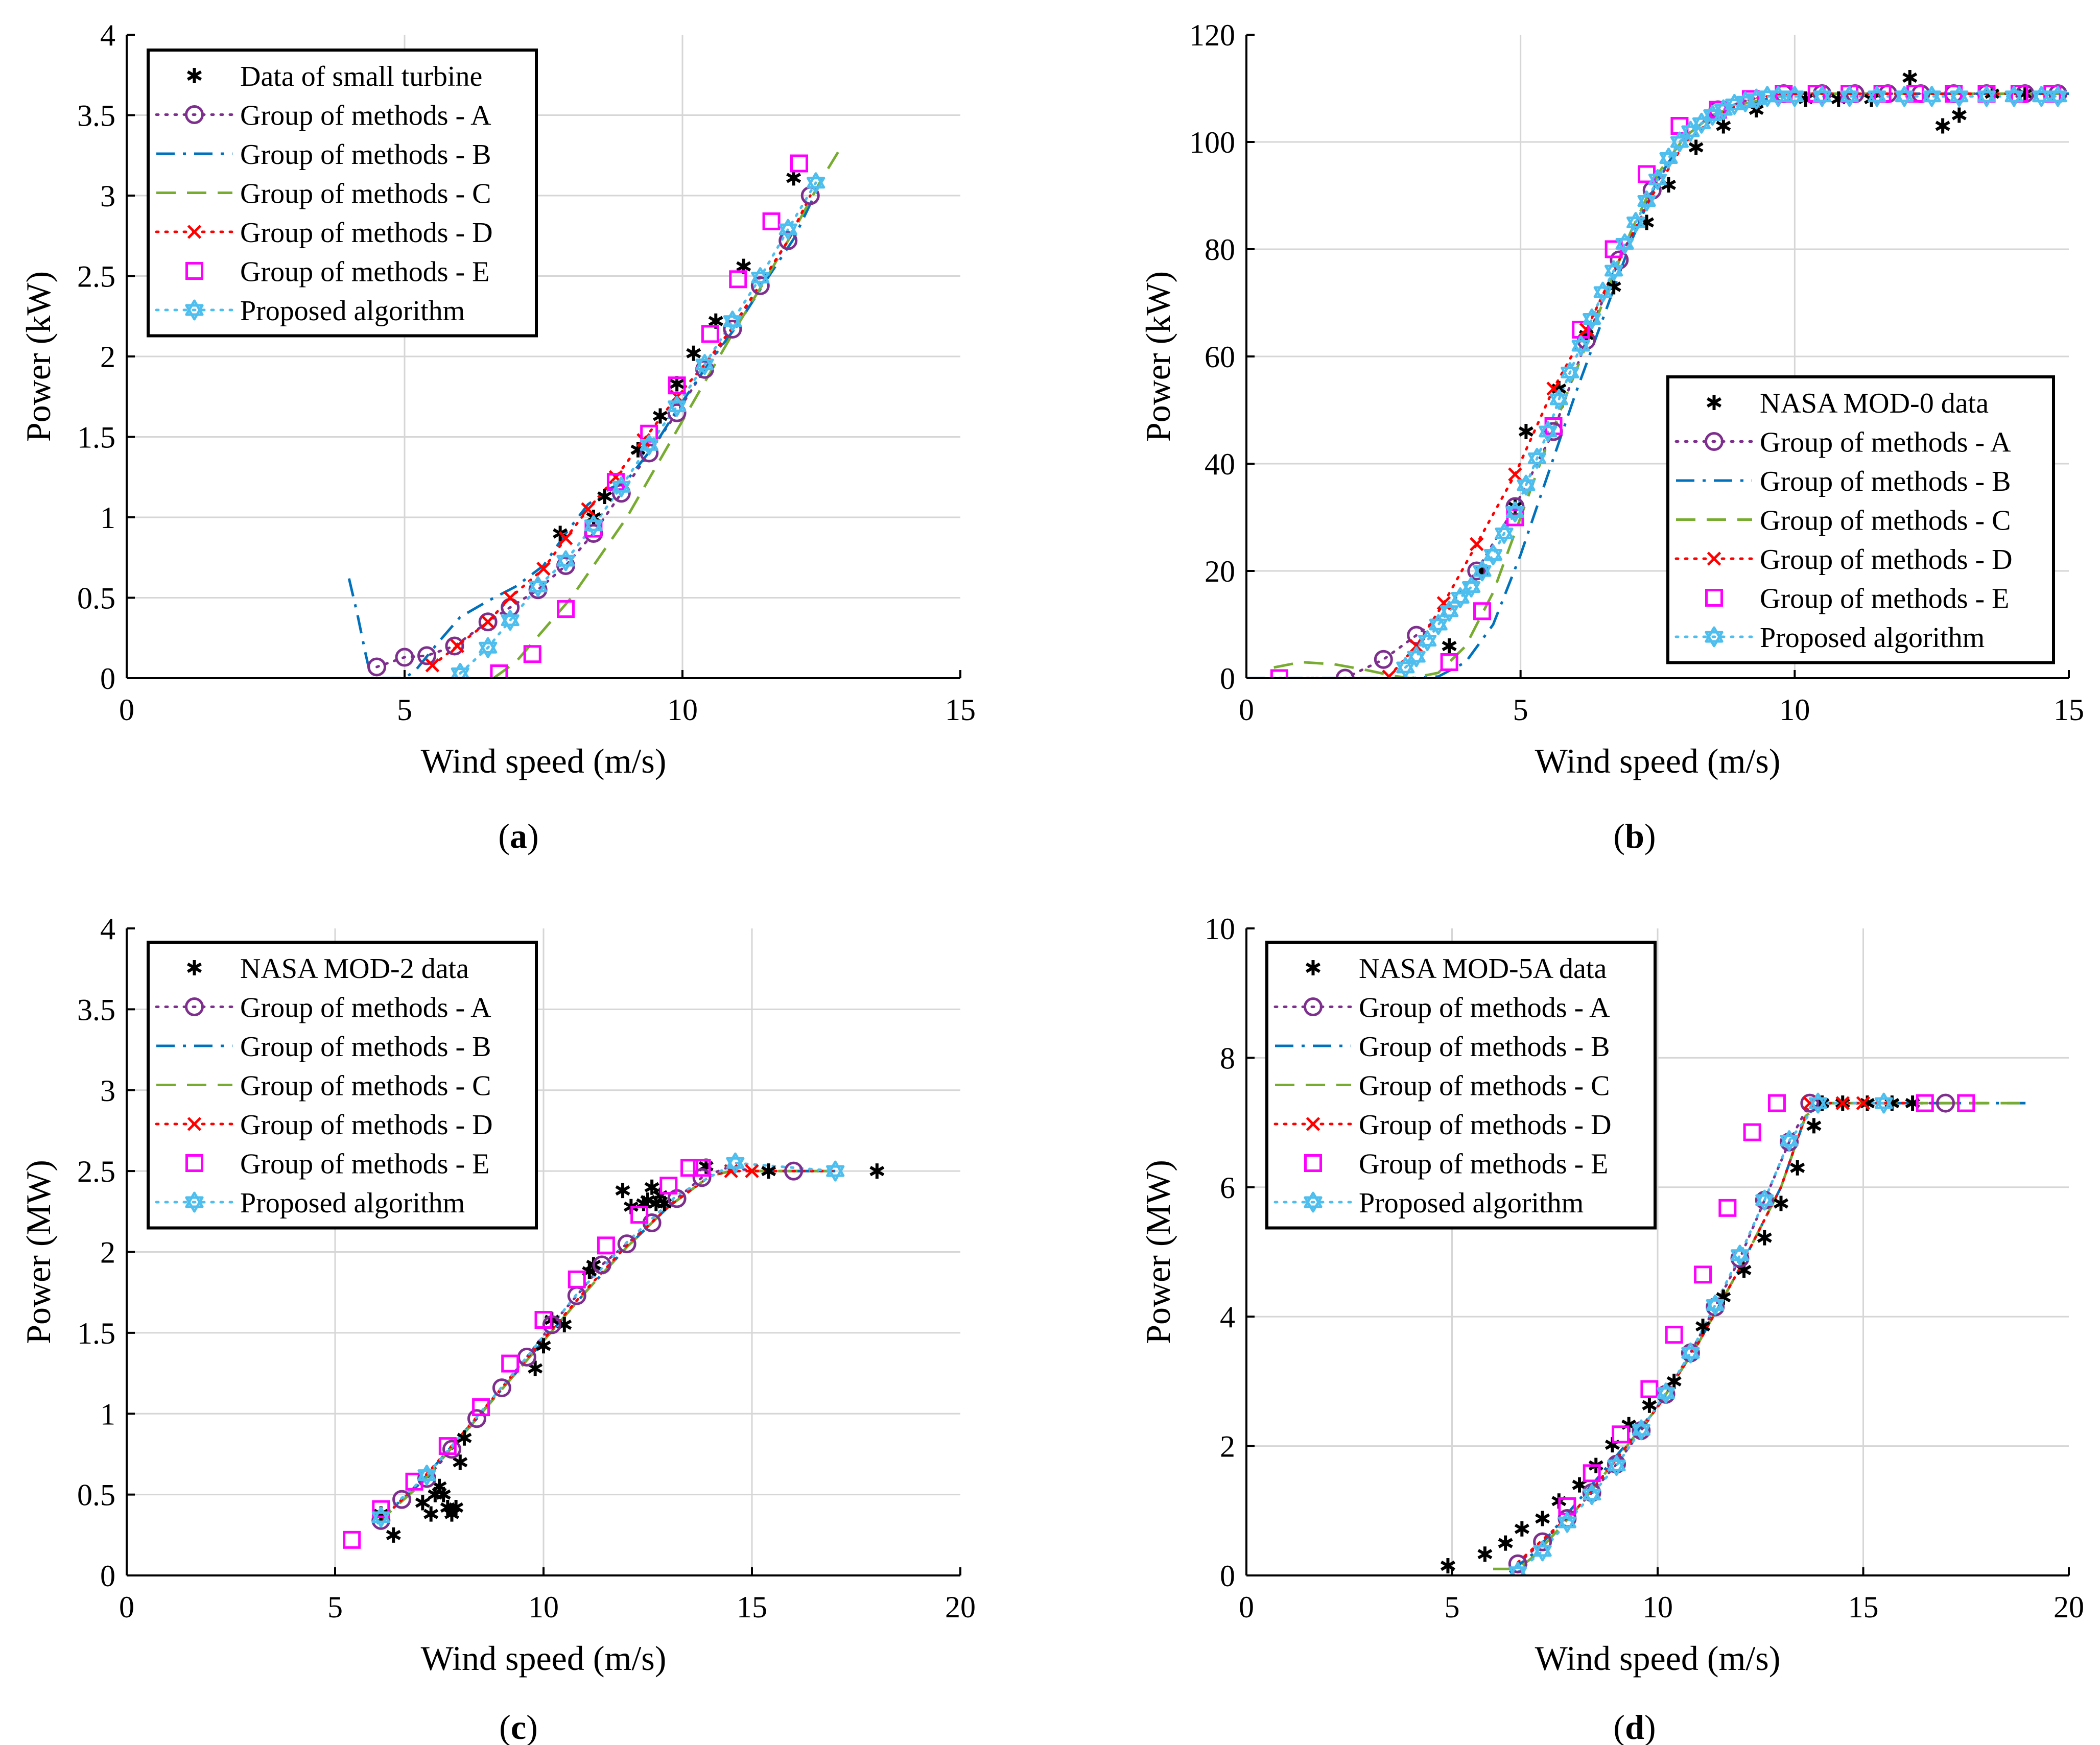 The width and height of the screenshot is (2100, 1745). I want to click on legend-marker-A, so click(194, 114).